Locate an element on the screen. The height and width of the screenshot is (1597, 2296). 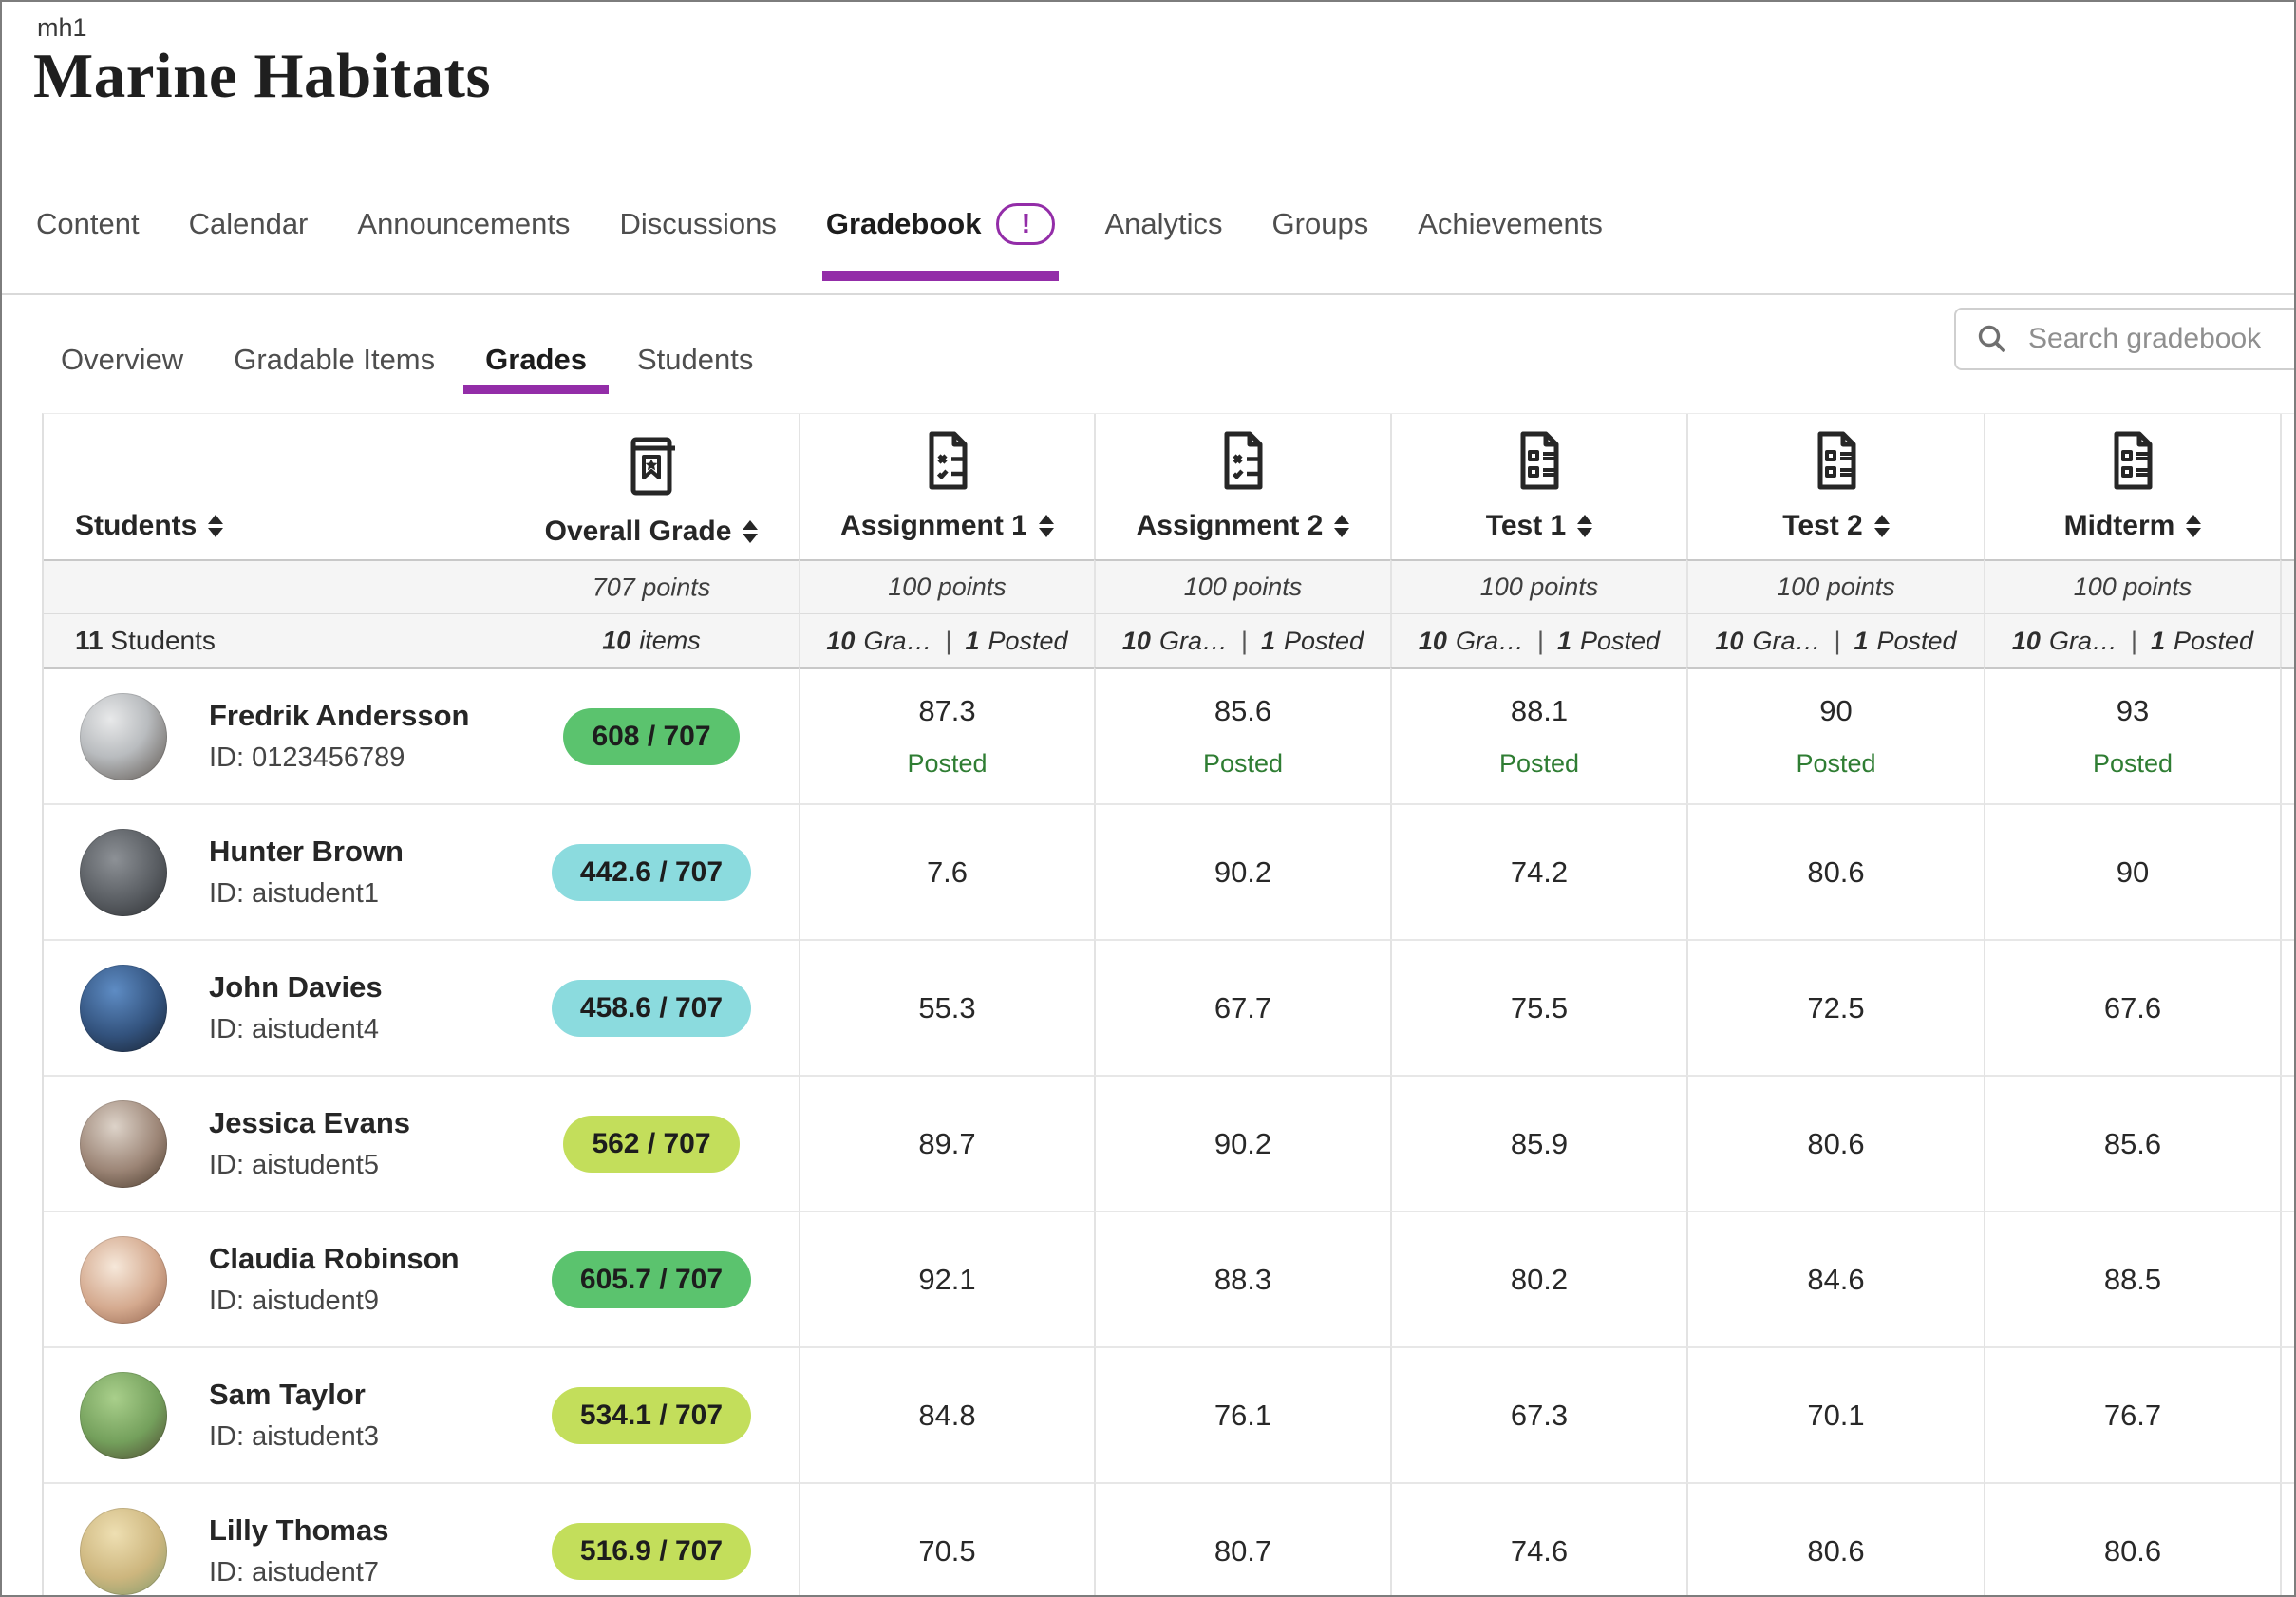
score-cell: 88.3 is located at coordinates (1242, 1278).